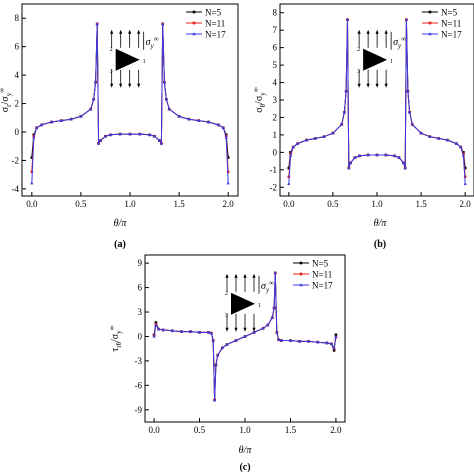  What do you see at coordinates (275, 65) in the screenshot?
I see `y-tick-label: 5` at bounding box center [275, 65].